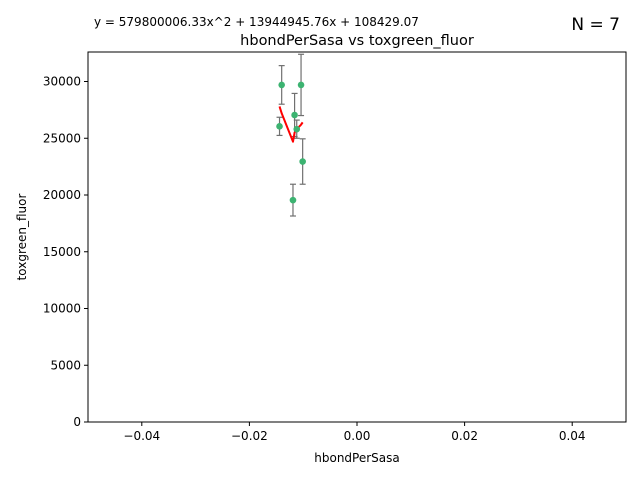  Describe the element at coordinates (291, 124) in the screenshot. I see `fit-line` at that location.